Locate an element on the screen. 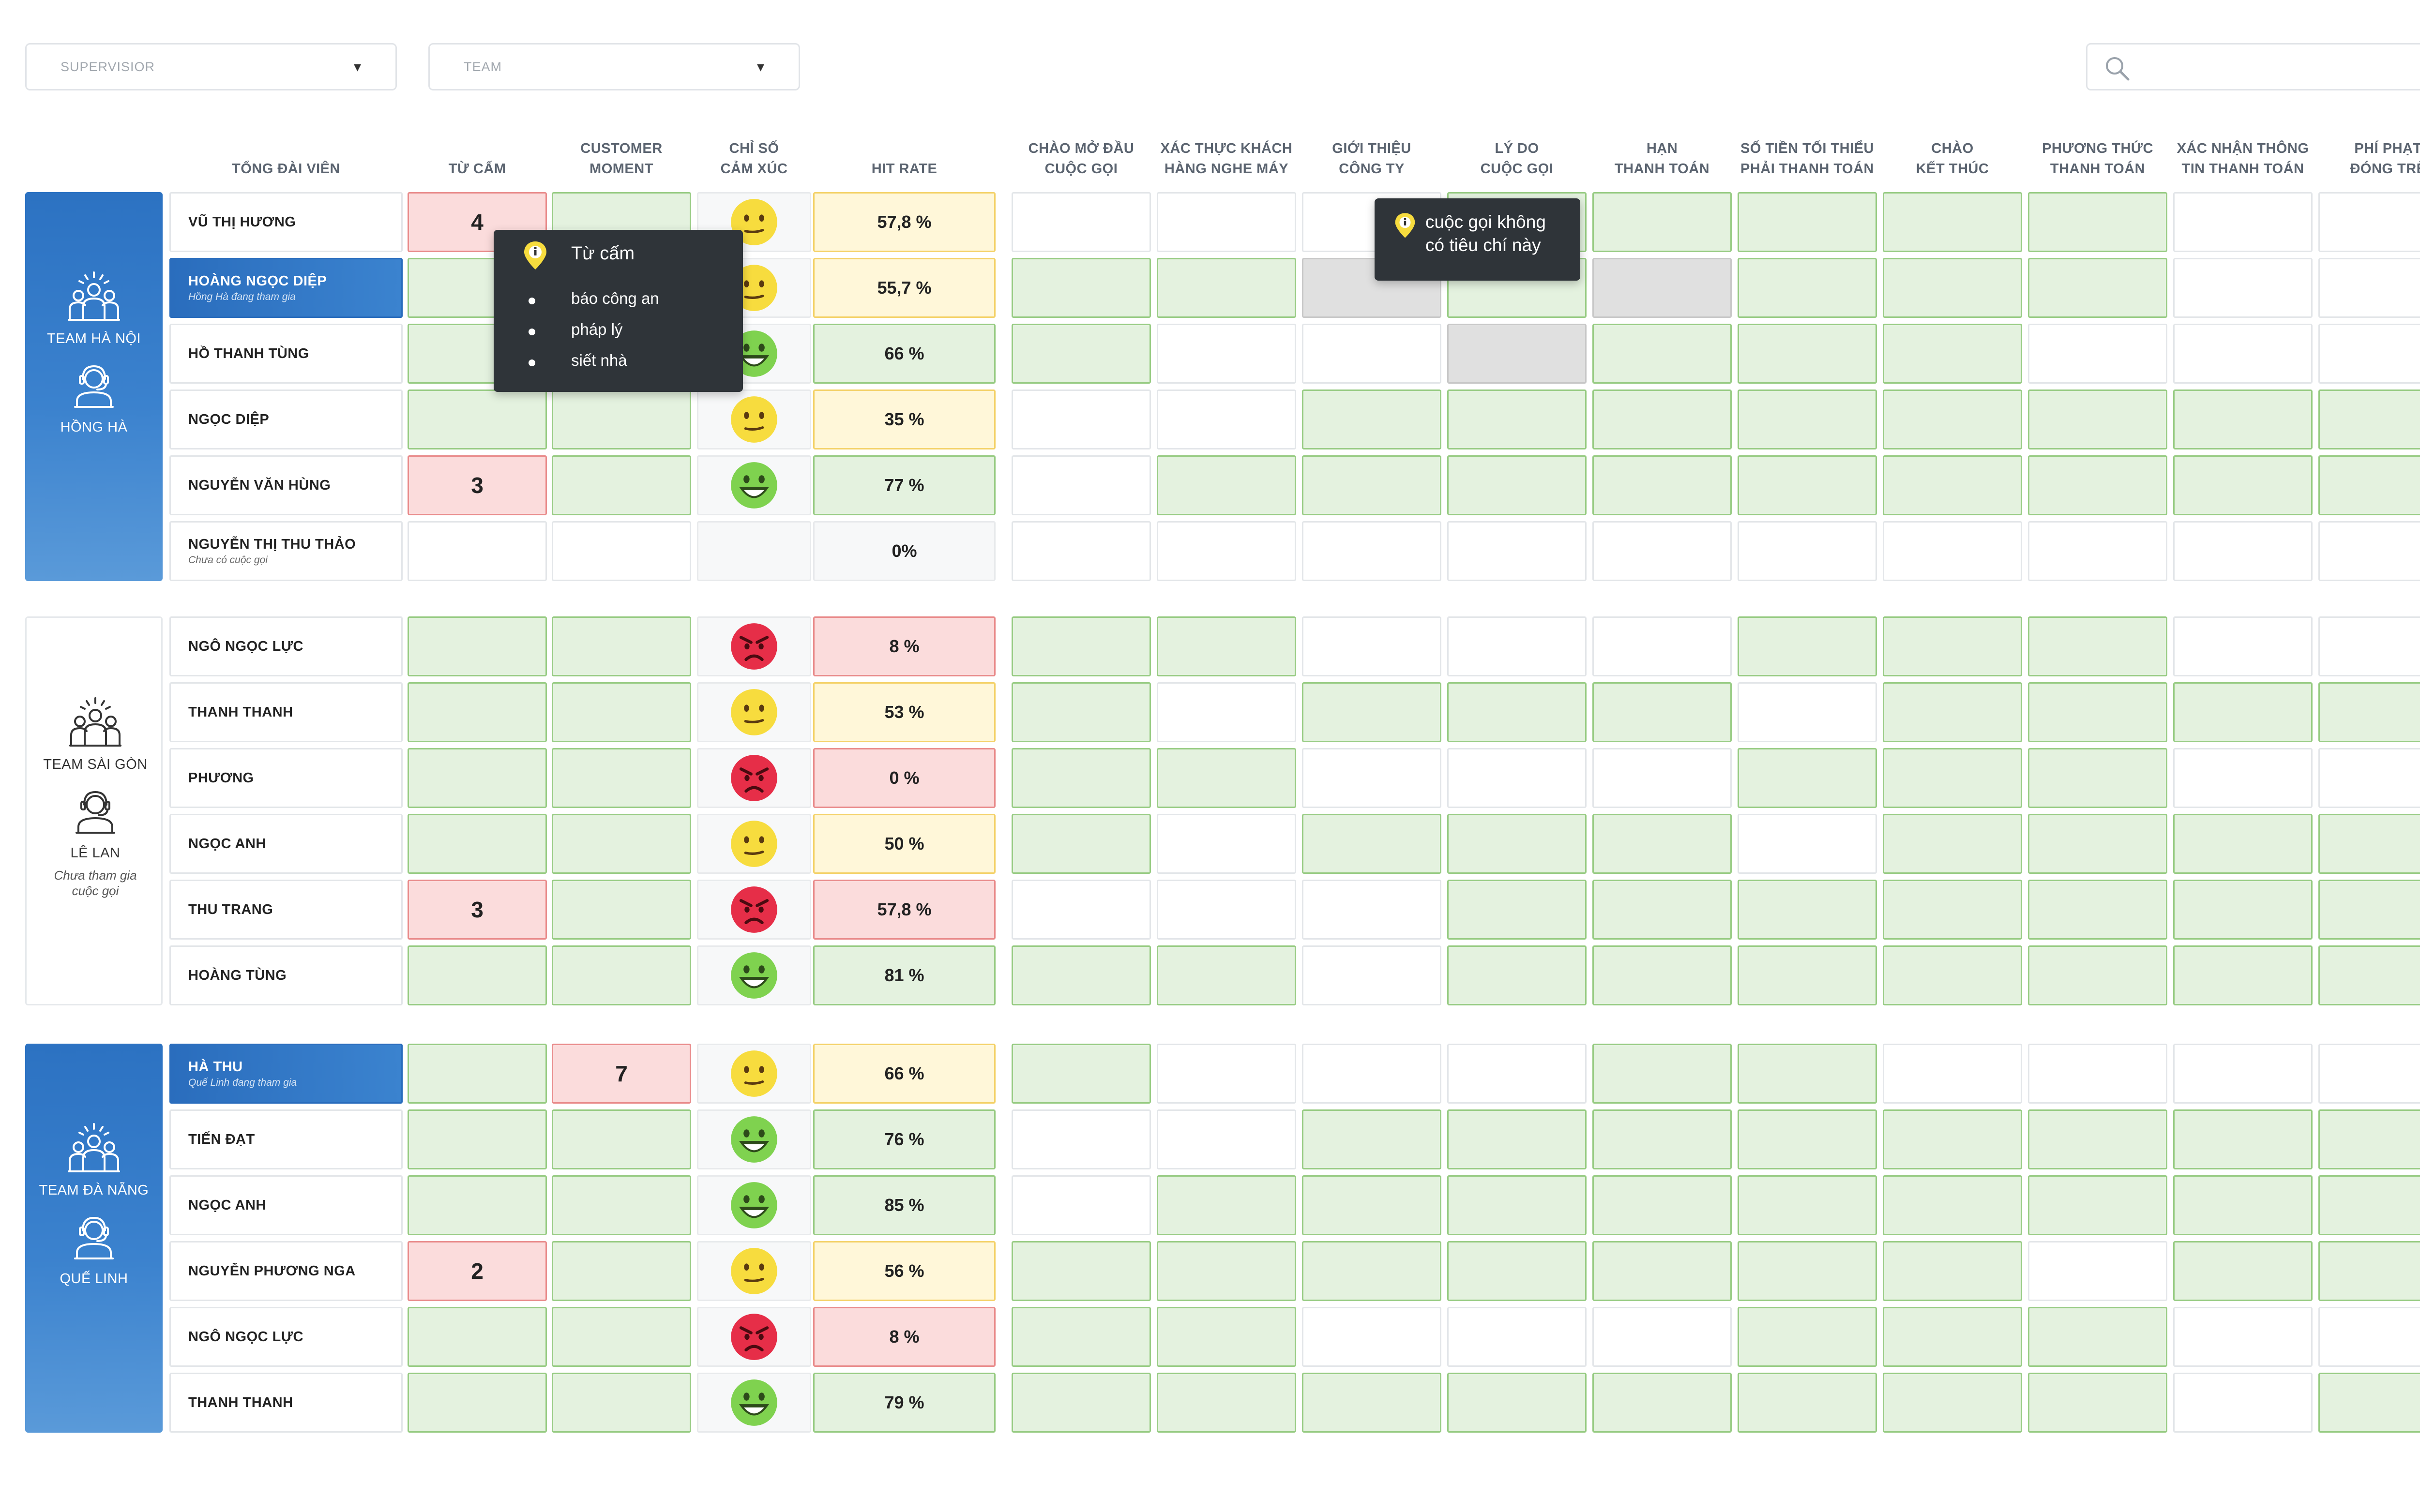 The height and width of the screenshot is (1512, 2420). supervisor-dropdown: SUPERVISIOR ▾ is located at coordinates (211, 67).